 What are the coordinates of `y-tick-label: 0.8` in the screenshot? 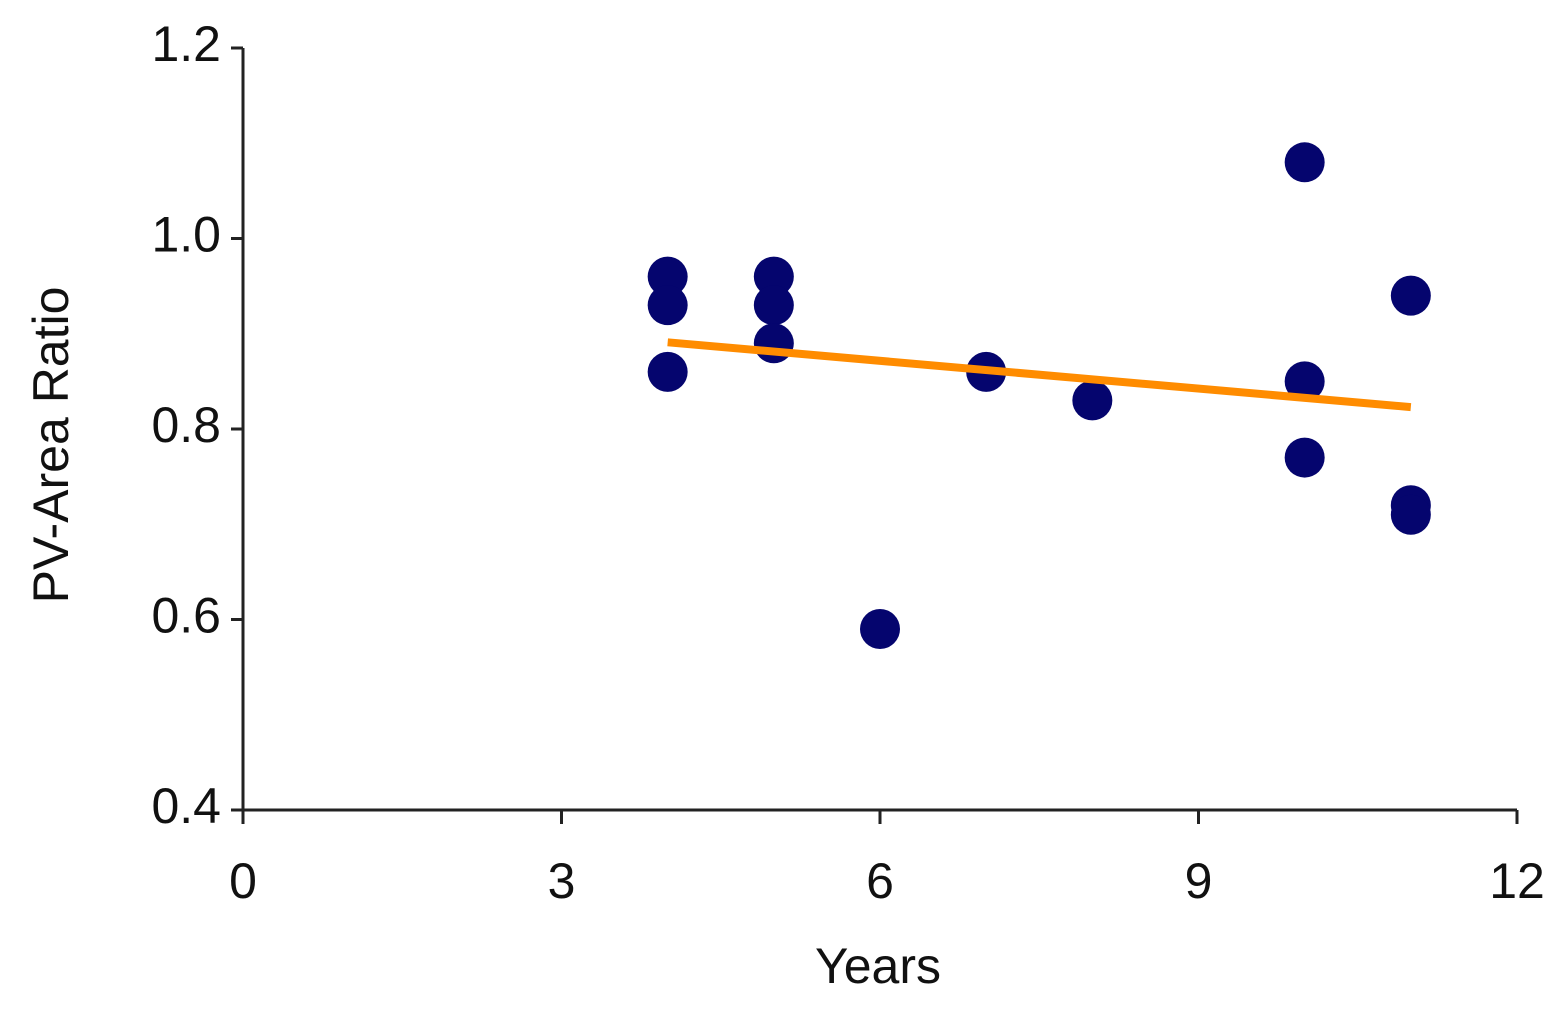 It's located at (186, 425).